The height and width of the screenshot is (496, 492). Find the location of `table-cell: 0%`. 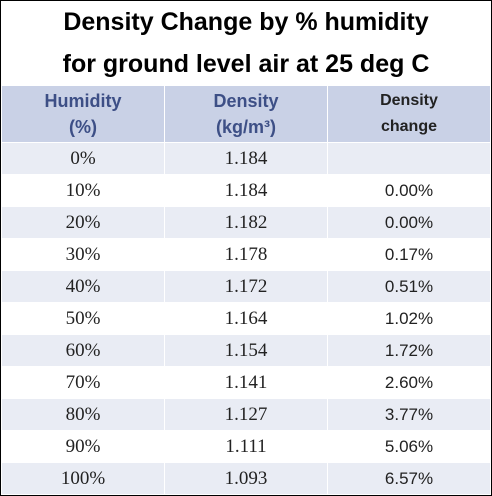

table-cell: 0% is located at coordinates (83, 158).